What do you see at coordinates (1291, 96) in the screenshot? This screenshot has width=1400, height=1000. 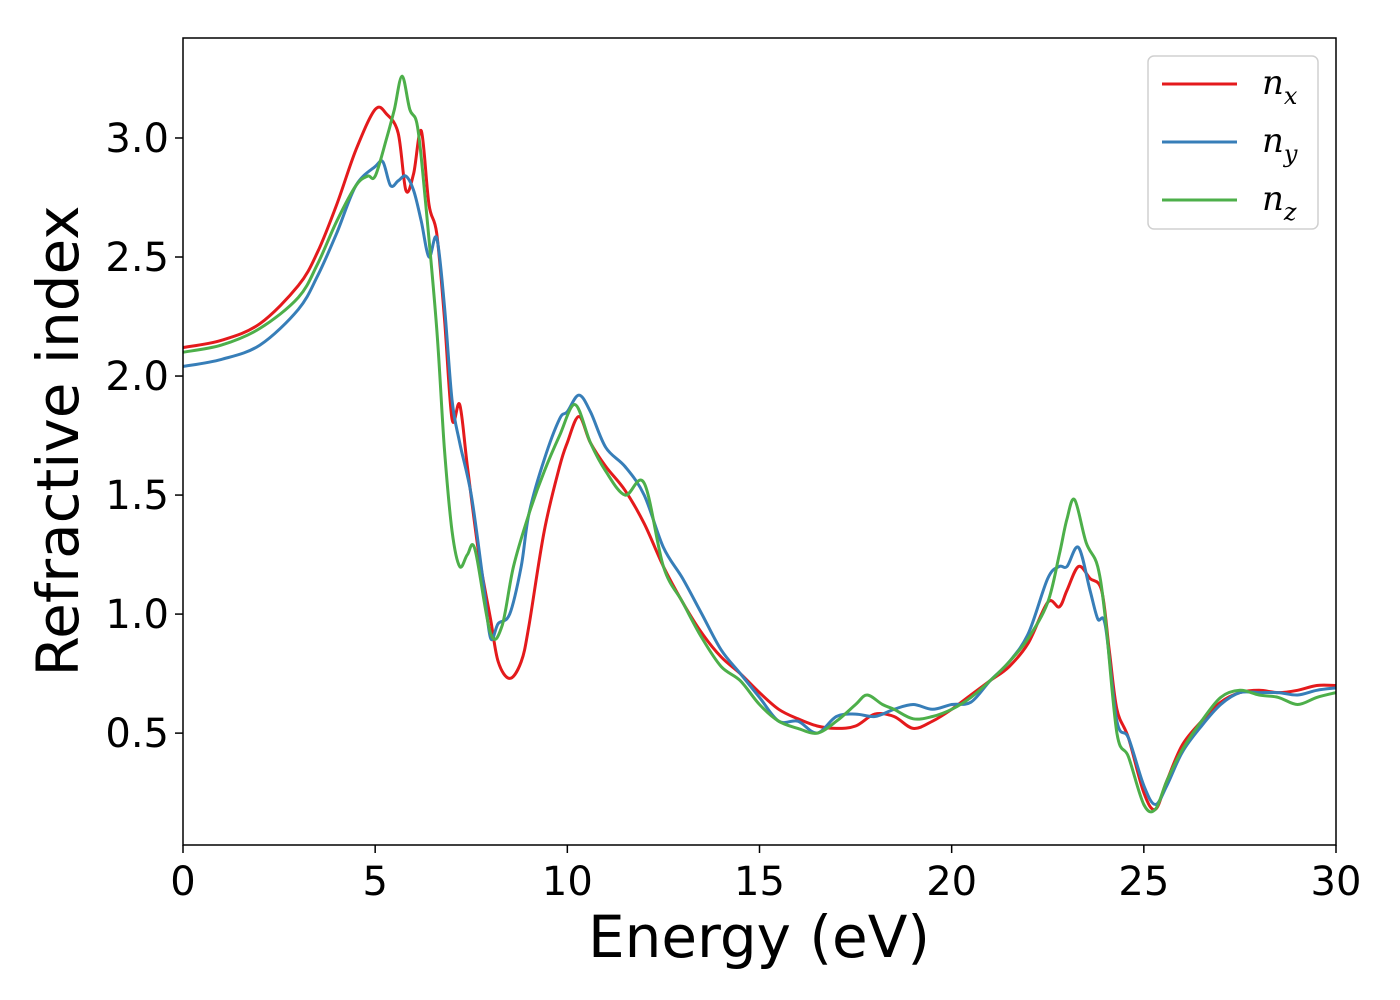 I see `legend-entry-subscript: x` at bounding box center [1291, 96].